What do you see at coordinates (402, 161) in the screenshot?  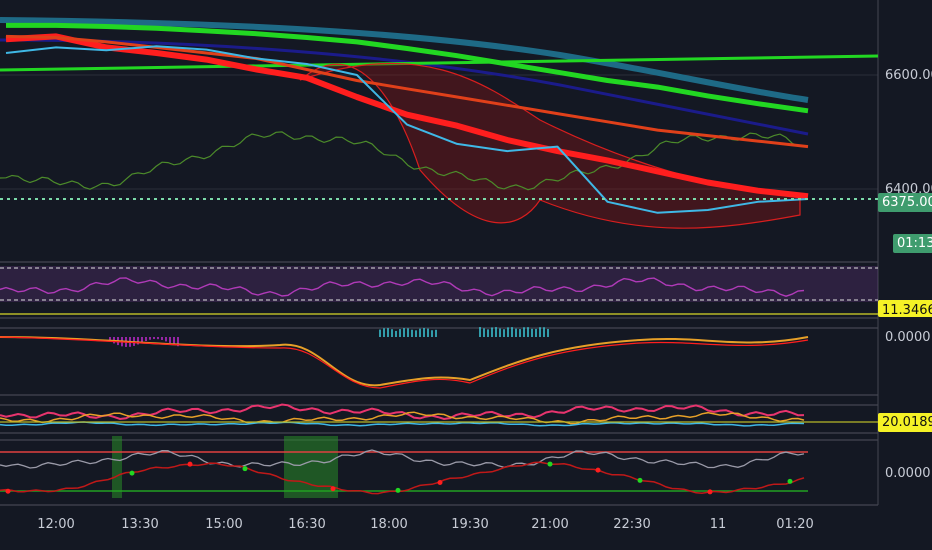 I see `lagging-line` at bounding box center [402, 161].